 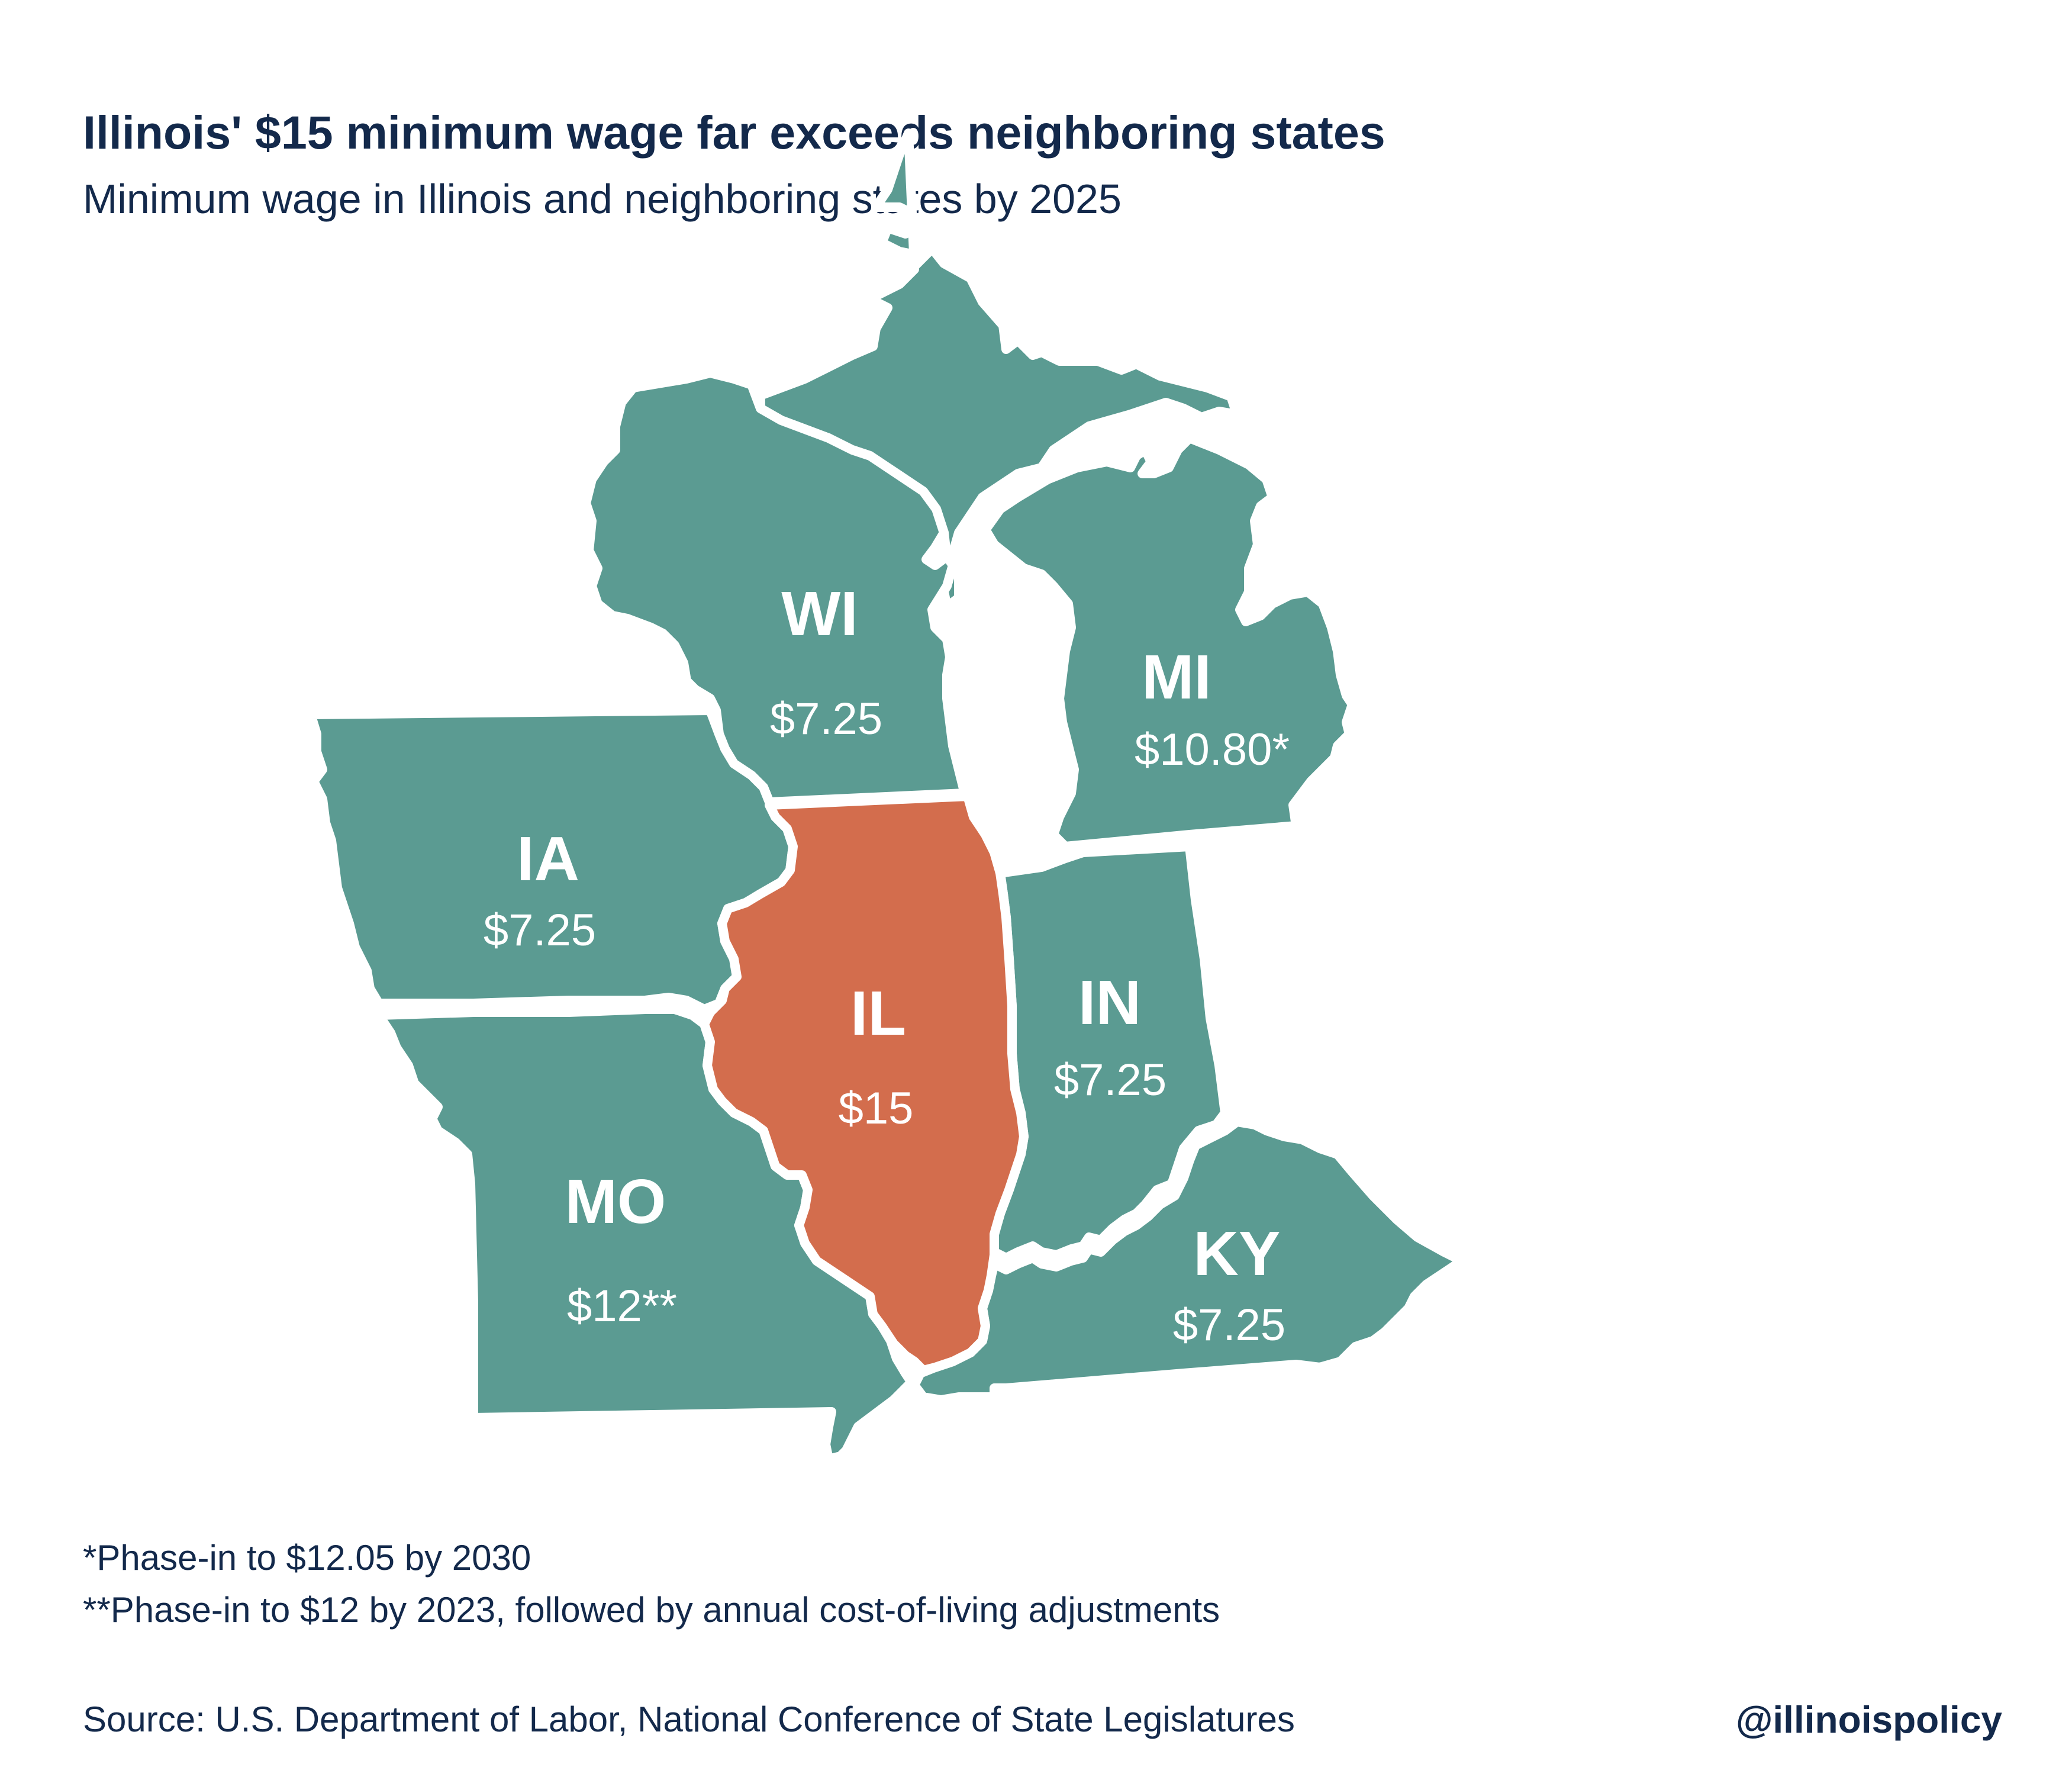 I want to click on social-handle: @illinoispolicy, so click(x=1869, y=1719).